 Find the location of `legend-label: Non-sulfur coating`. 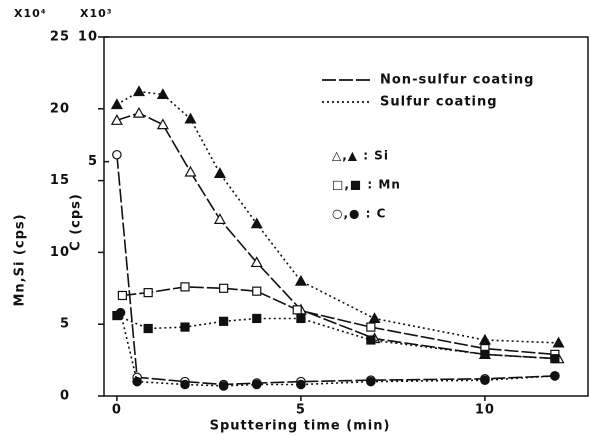

legend-label: Non-sulfur coating is located at coordinates (457, 80).